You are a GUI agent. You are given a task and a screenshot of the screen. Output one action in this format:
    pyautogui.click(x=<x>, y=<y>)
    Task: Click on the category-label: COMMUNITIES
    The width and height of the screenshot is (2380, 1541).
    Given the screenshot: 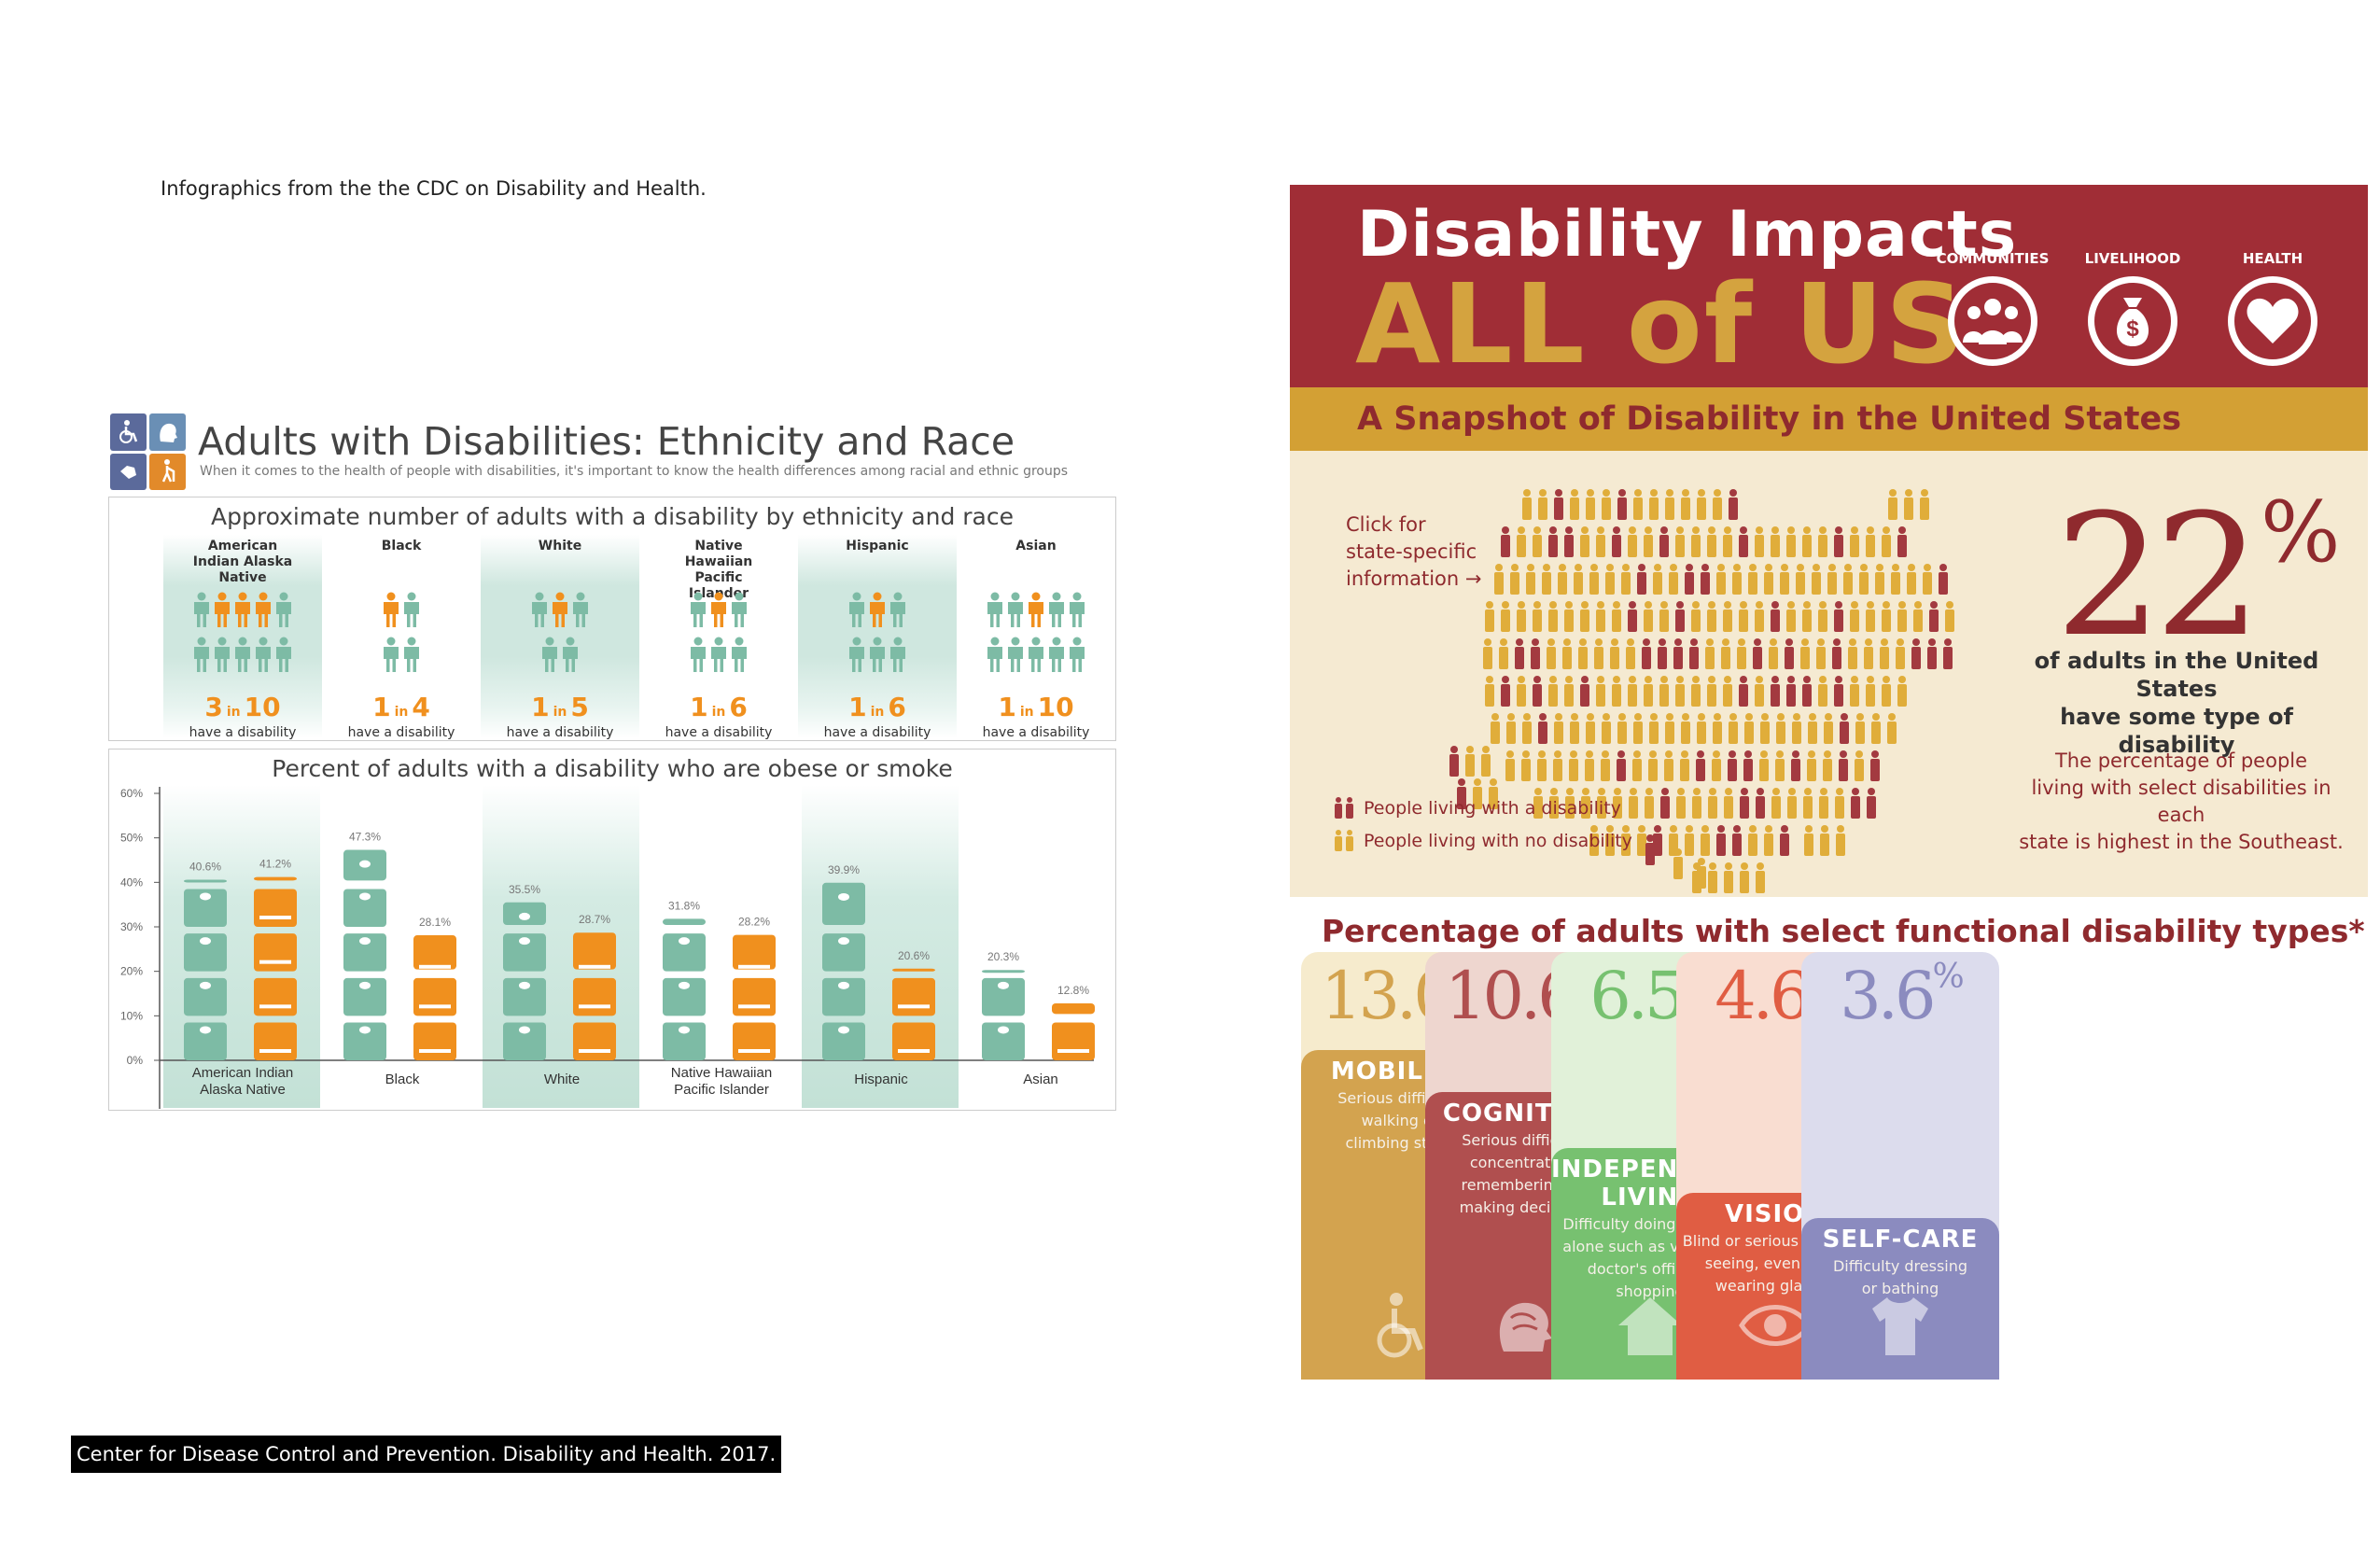 What is the action you would take?
    pyautogui.click(x=1993, y=258)
    